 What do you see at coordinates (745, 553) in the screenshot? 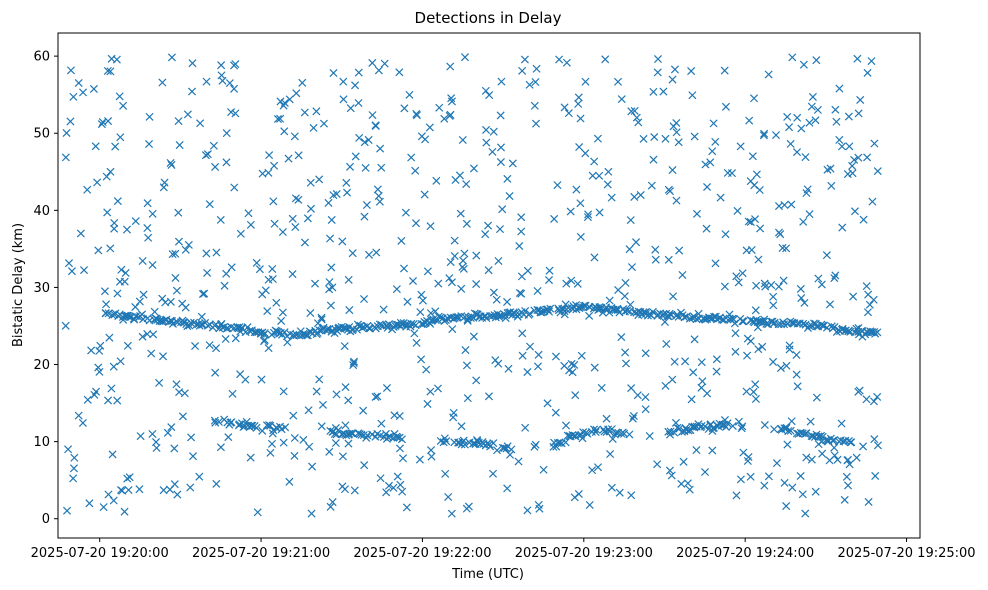
I see `x-tick-label: 2025-07-20 19:24:00` at bounding box center [745, 553].